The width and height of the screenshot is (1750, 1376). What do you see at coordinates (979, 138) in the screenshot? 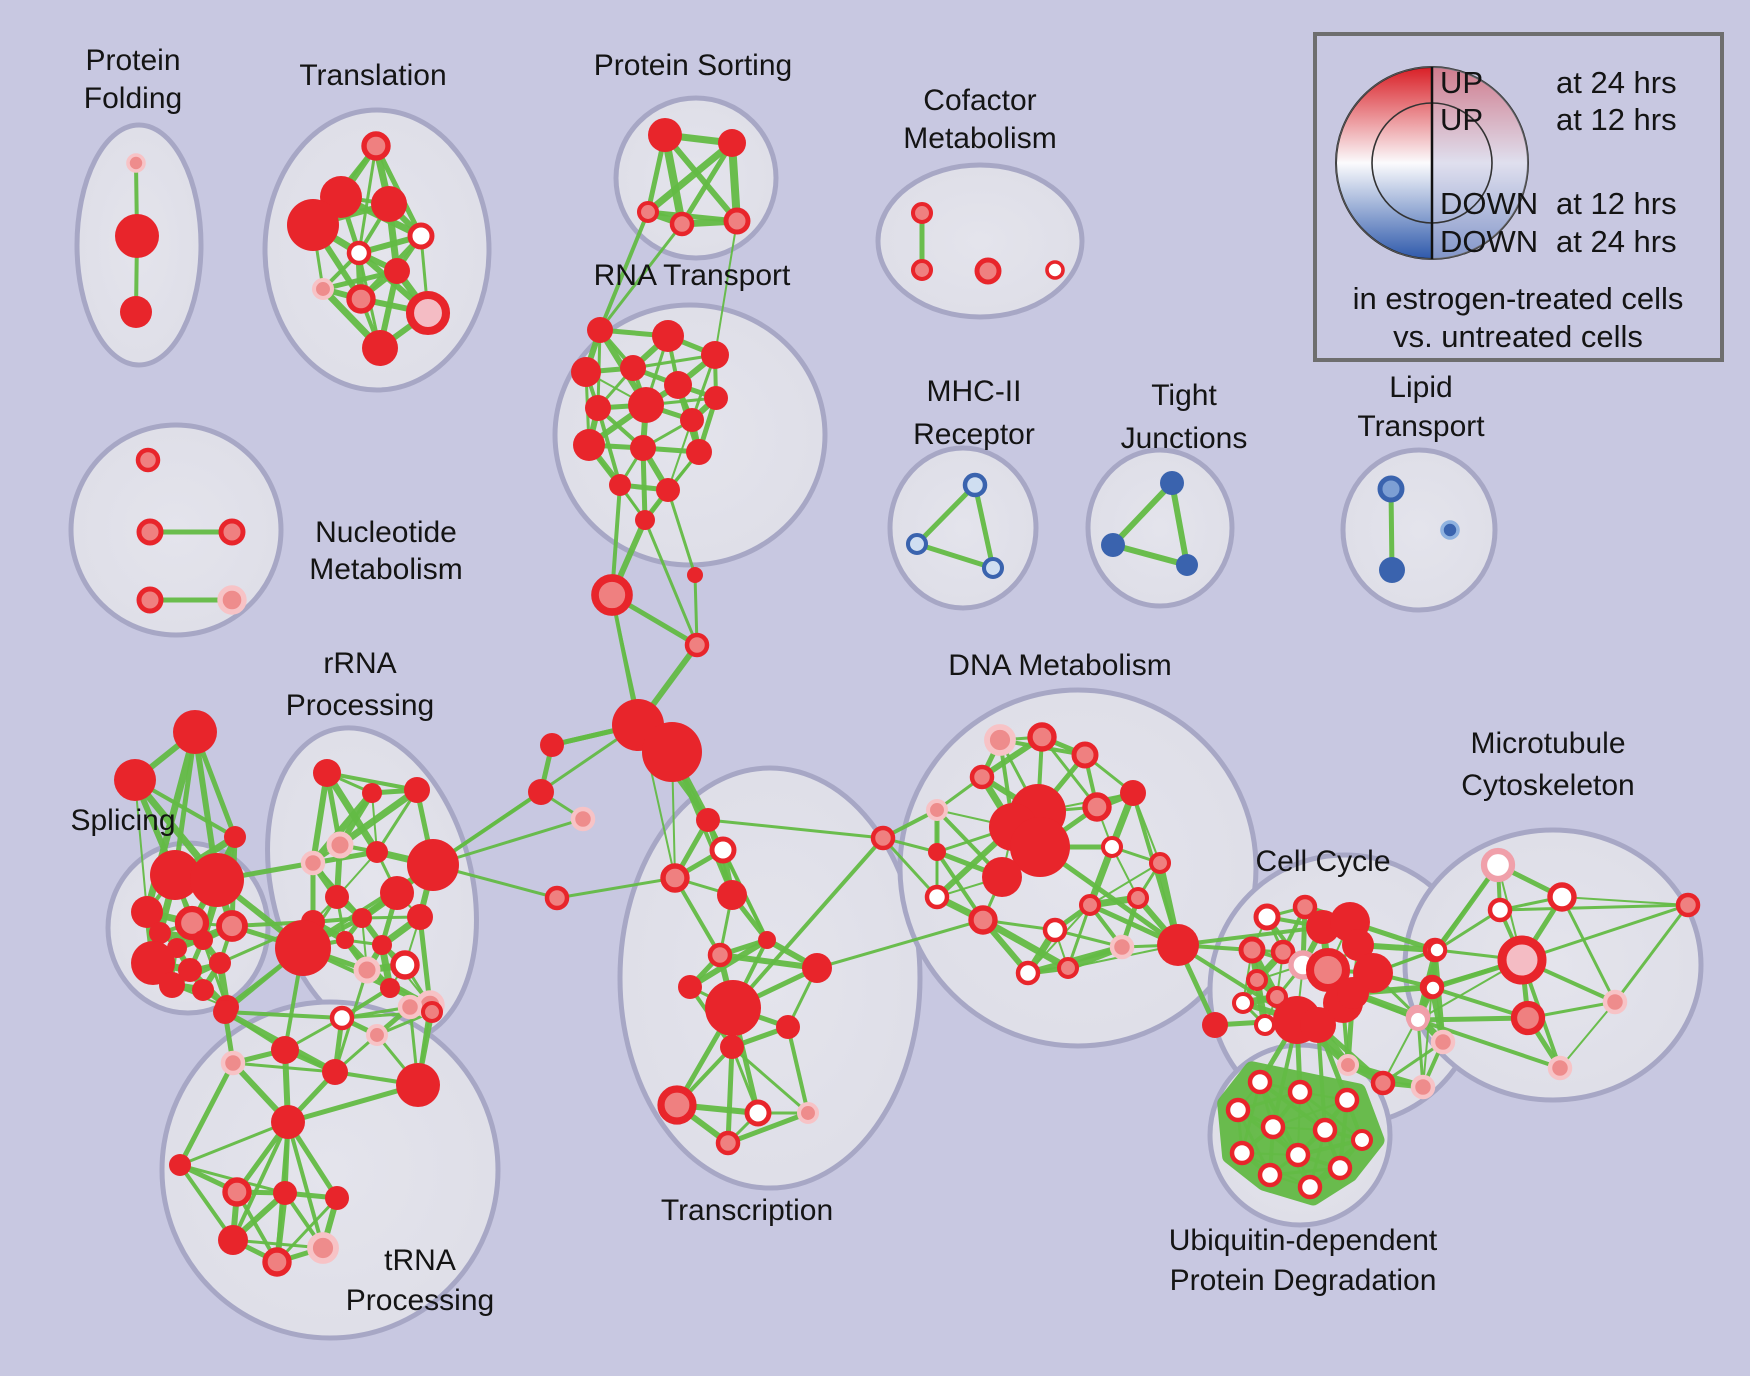
I see `cluster-label-cofactor_metabolism: Metabolism` at bounding box center [979, 138].